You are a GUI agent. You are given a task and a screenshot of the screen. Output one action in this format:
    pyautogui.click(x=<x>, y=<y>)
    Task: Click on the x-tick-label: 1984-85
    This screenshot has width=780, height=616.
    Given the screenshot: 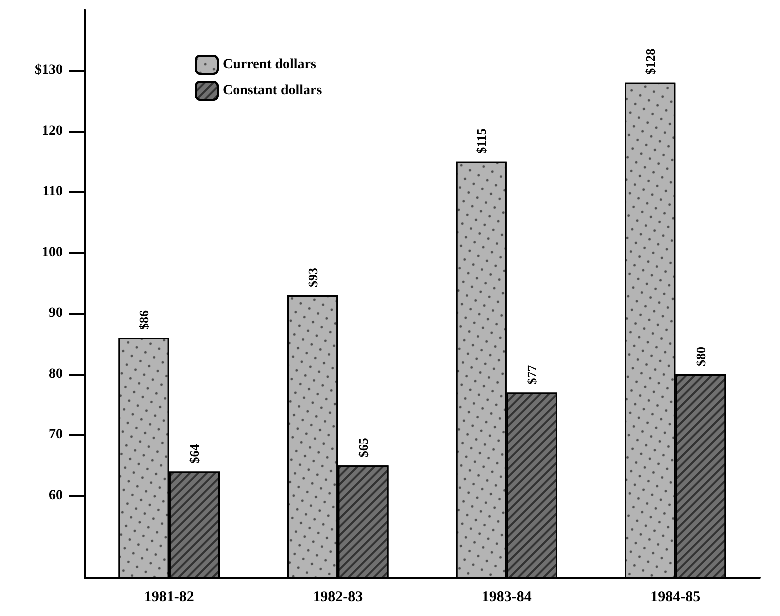 What is the action you would take?
    pyautogui.click(x=675, y=598)
    